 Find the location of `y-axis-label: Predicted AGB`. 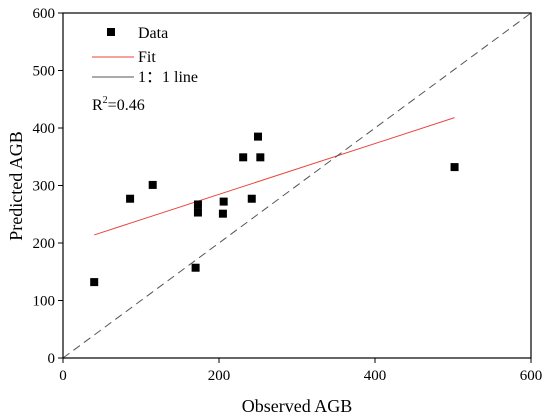

y-axis-label: Predicted AGB is located at coordinates (16, 186).